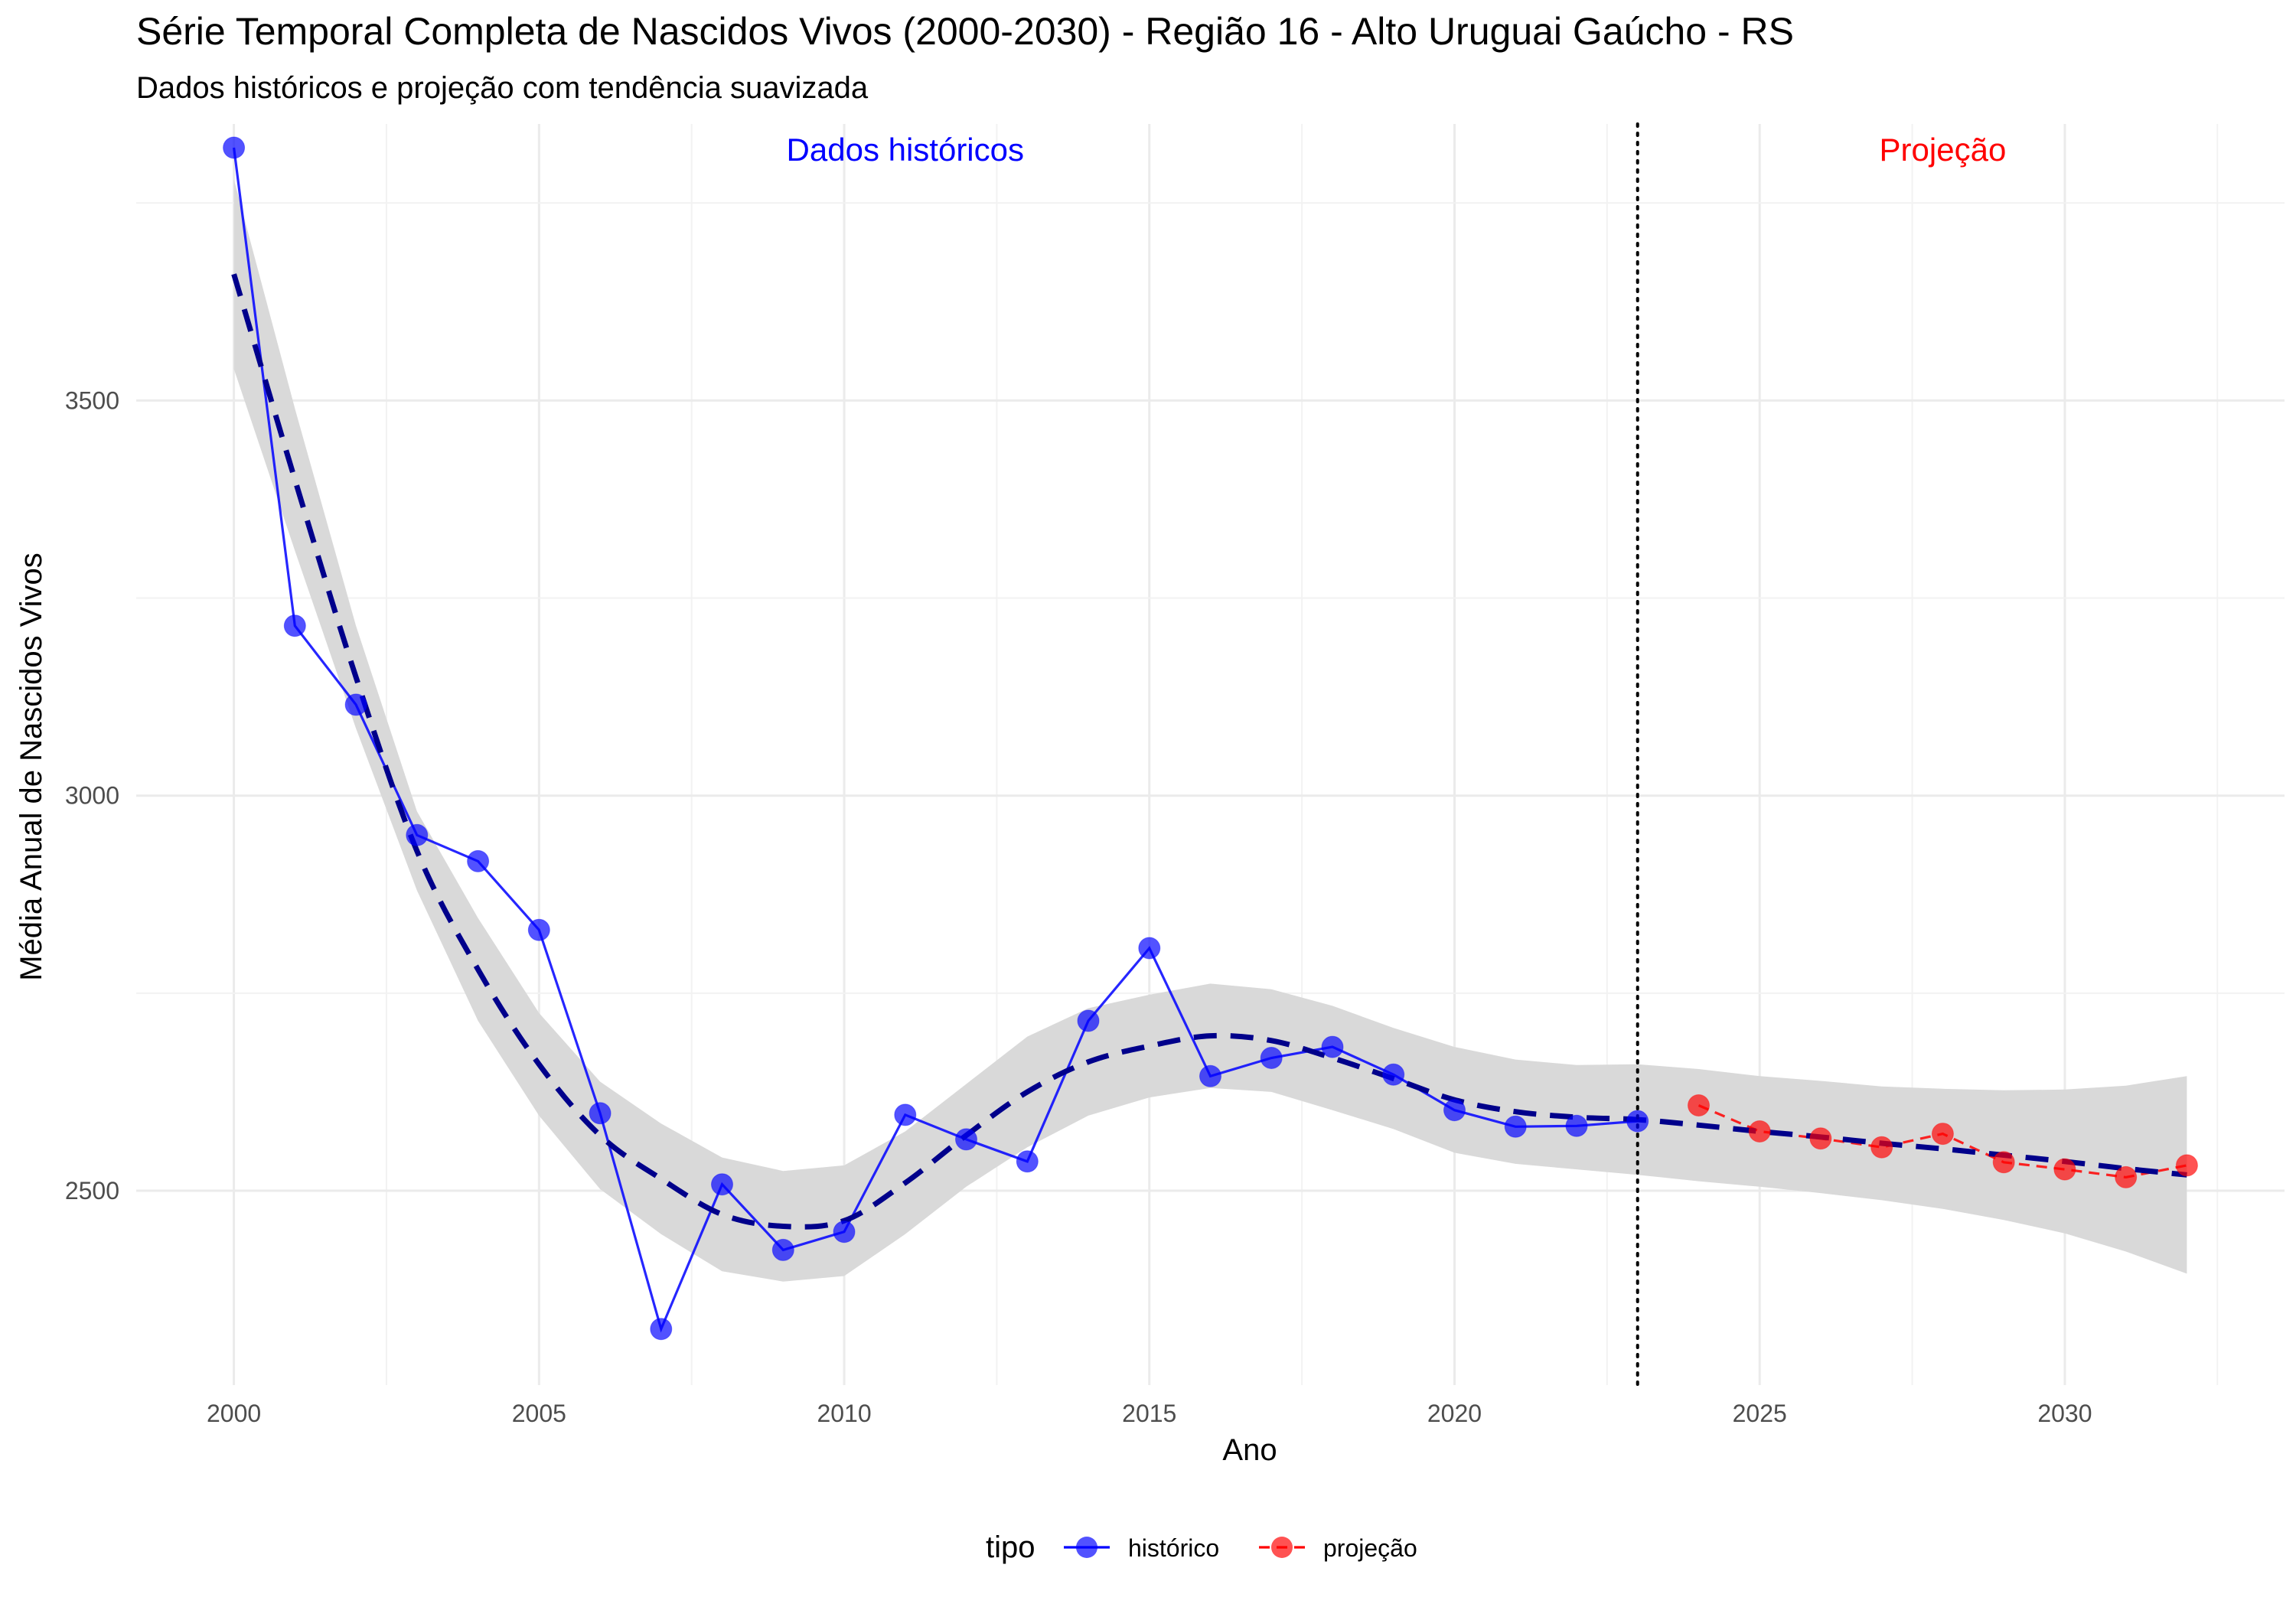  I want to click on x-tick-label: 2020, so click(1454, 1413).